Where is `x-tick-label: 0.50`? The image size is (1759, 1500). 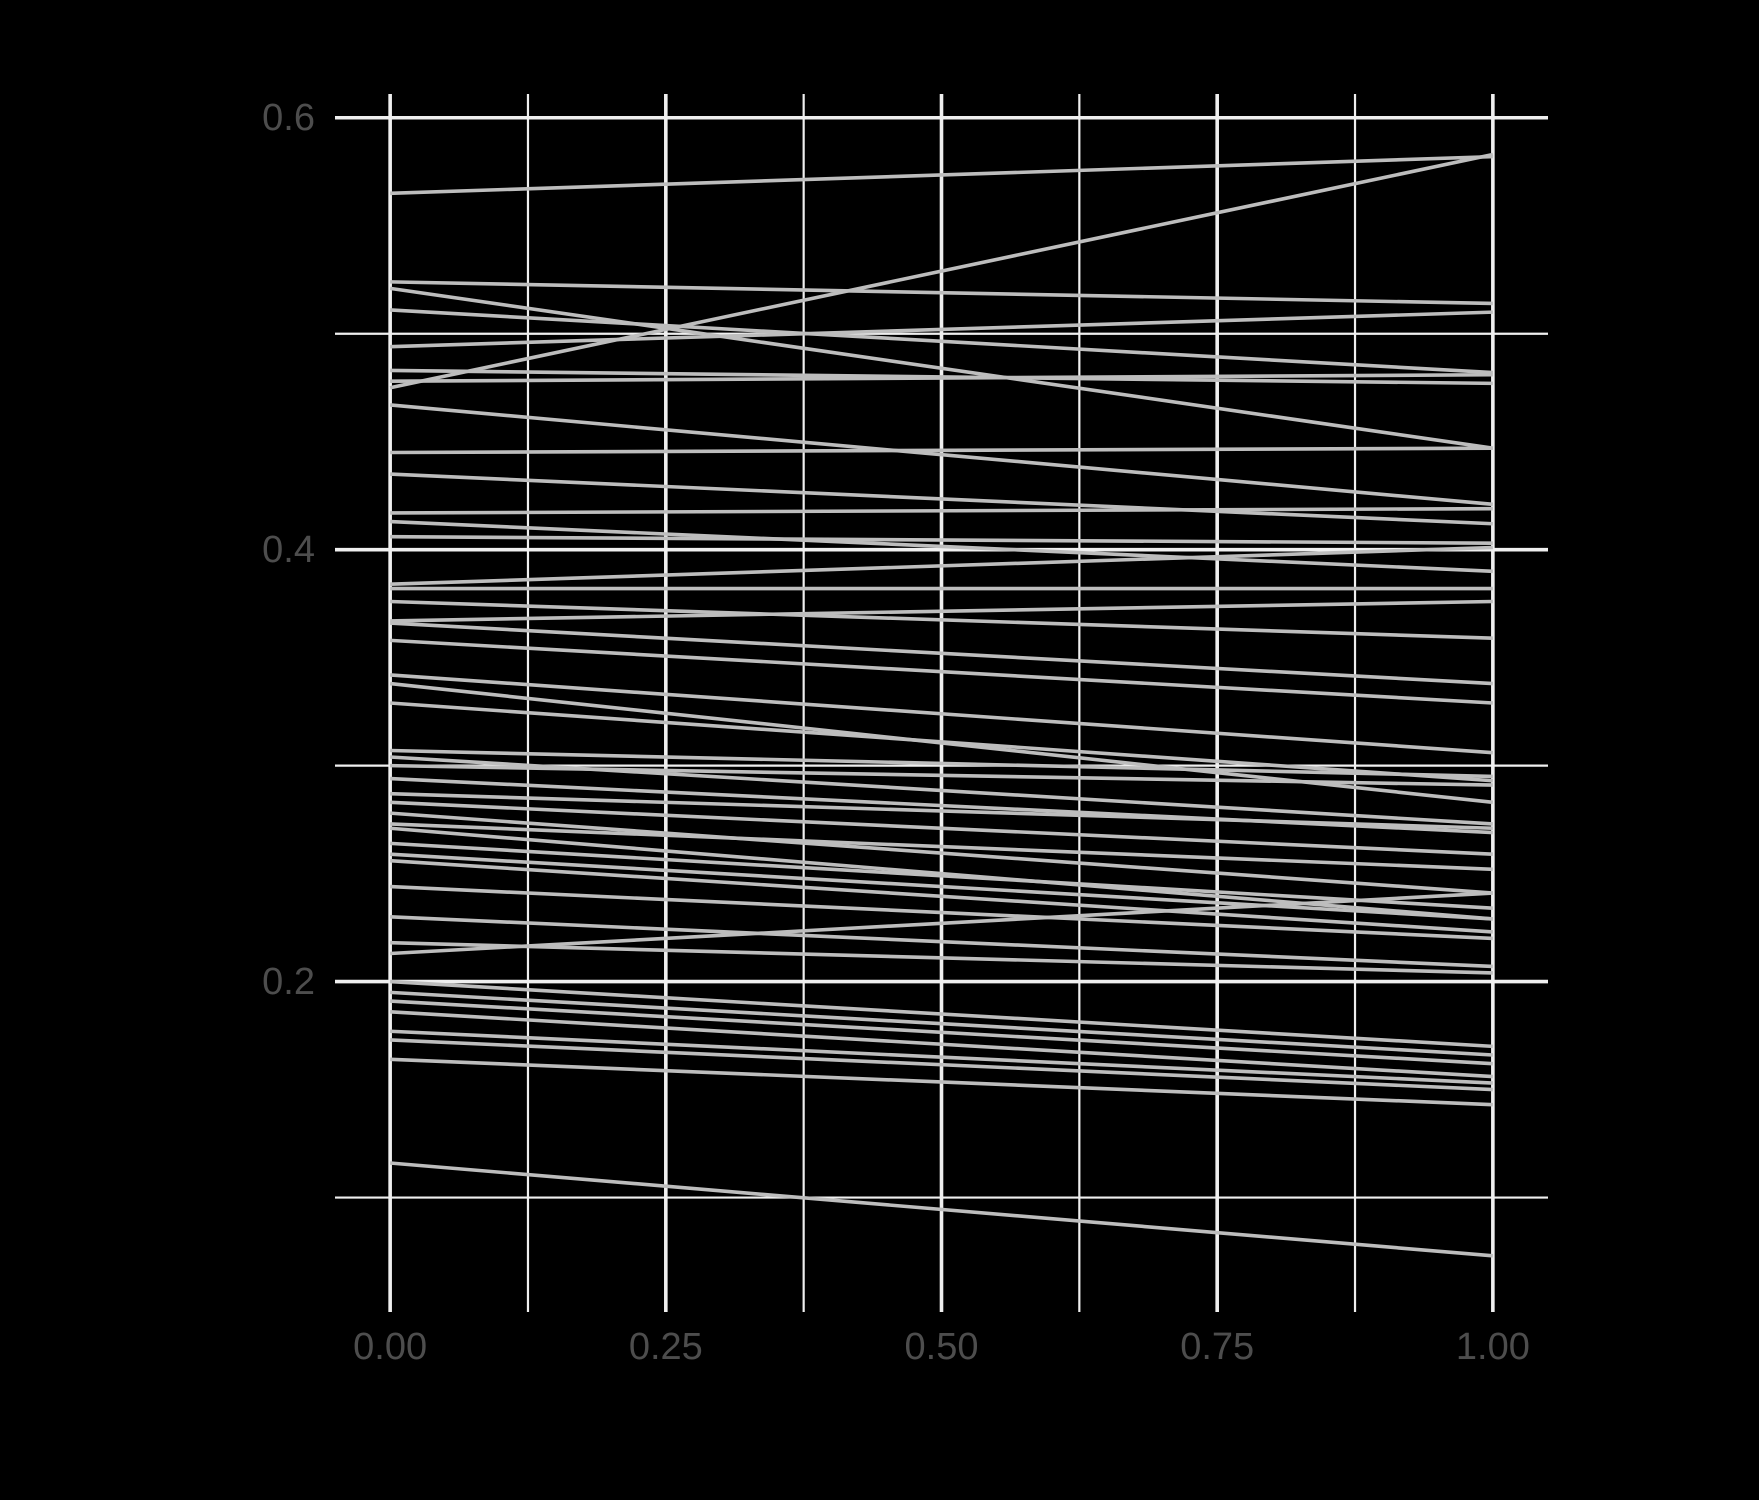 x-tick-label: 0.50 is located at coordinates (941, 1347).